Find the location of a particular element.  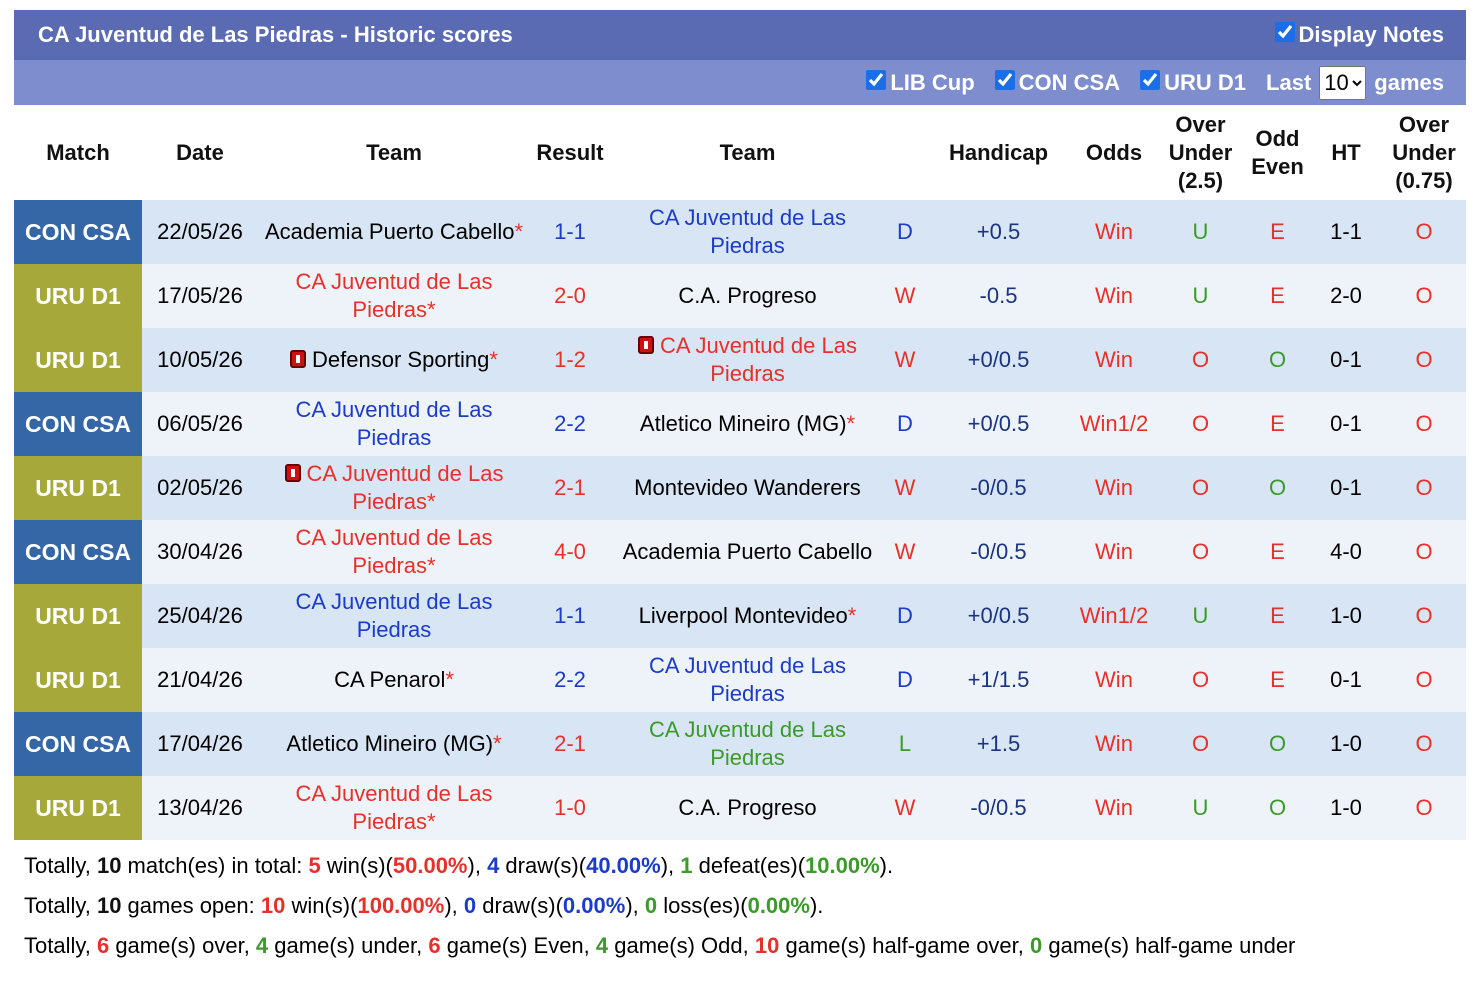

result: L is located at coordinates (905, 744).